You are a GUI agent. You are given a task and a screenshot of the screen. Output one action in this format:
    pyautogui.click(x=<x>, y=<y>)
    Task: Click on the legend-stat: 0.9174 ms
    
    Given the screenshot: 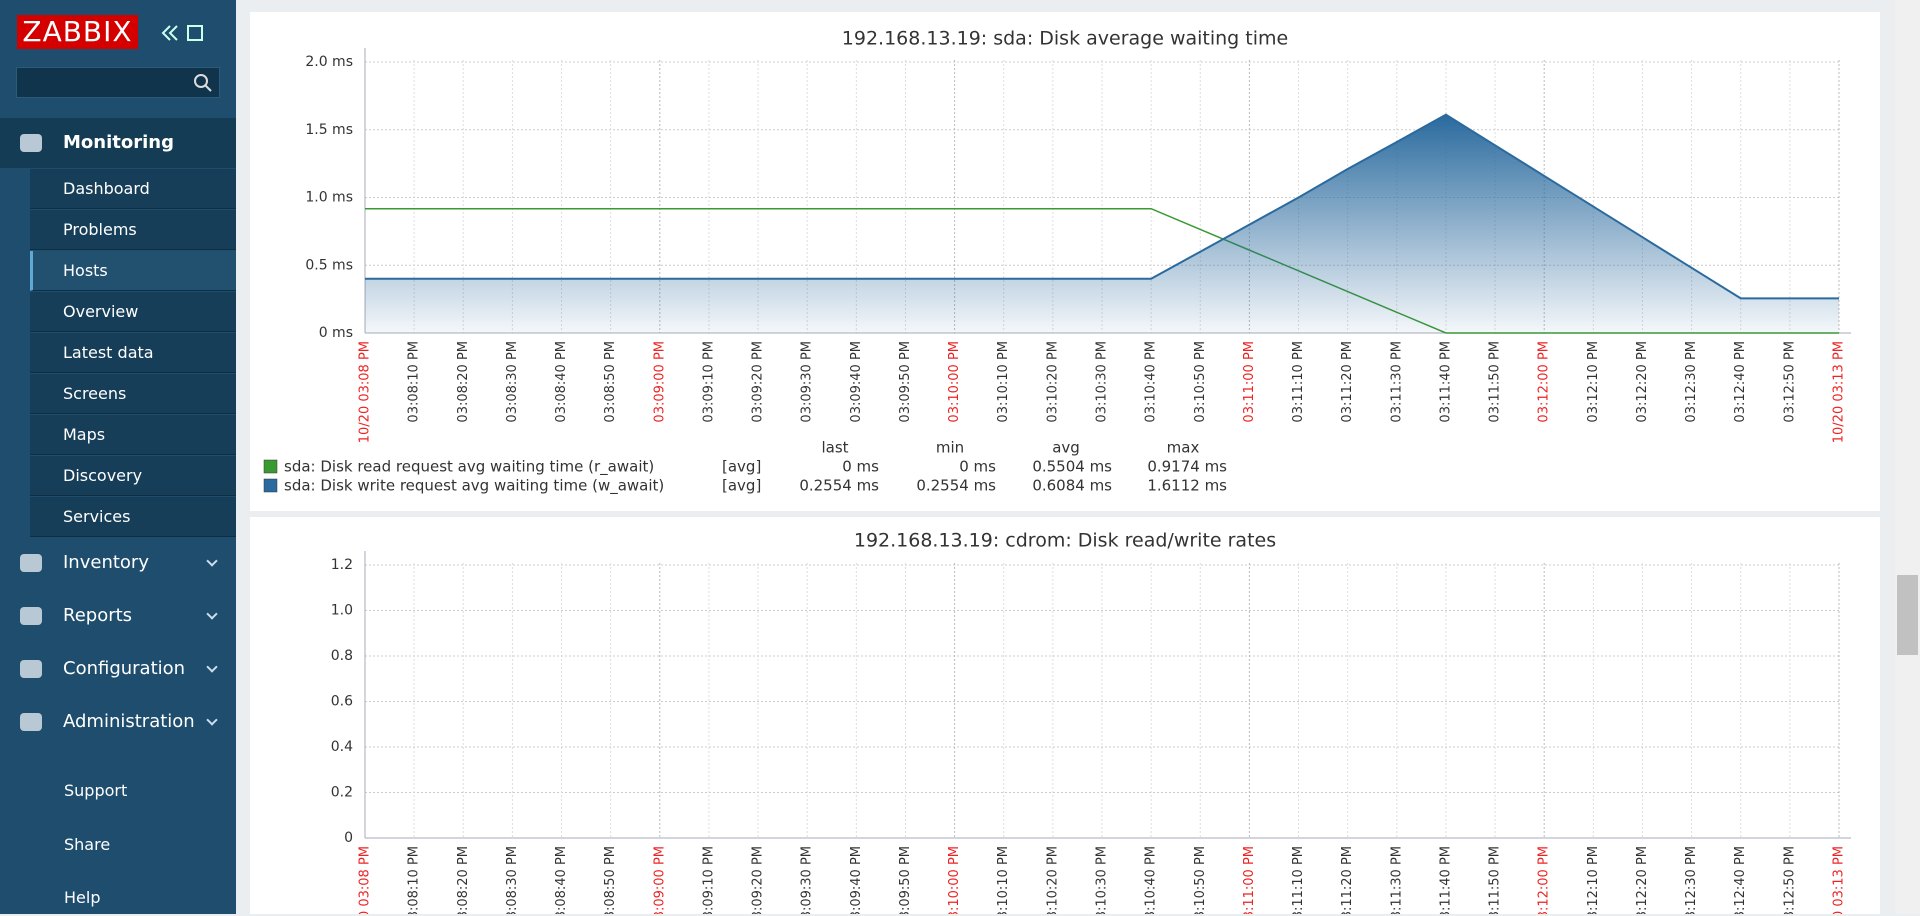 What is the action you would take?
    pyautogui.click(x=1187, y=467)
    